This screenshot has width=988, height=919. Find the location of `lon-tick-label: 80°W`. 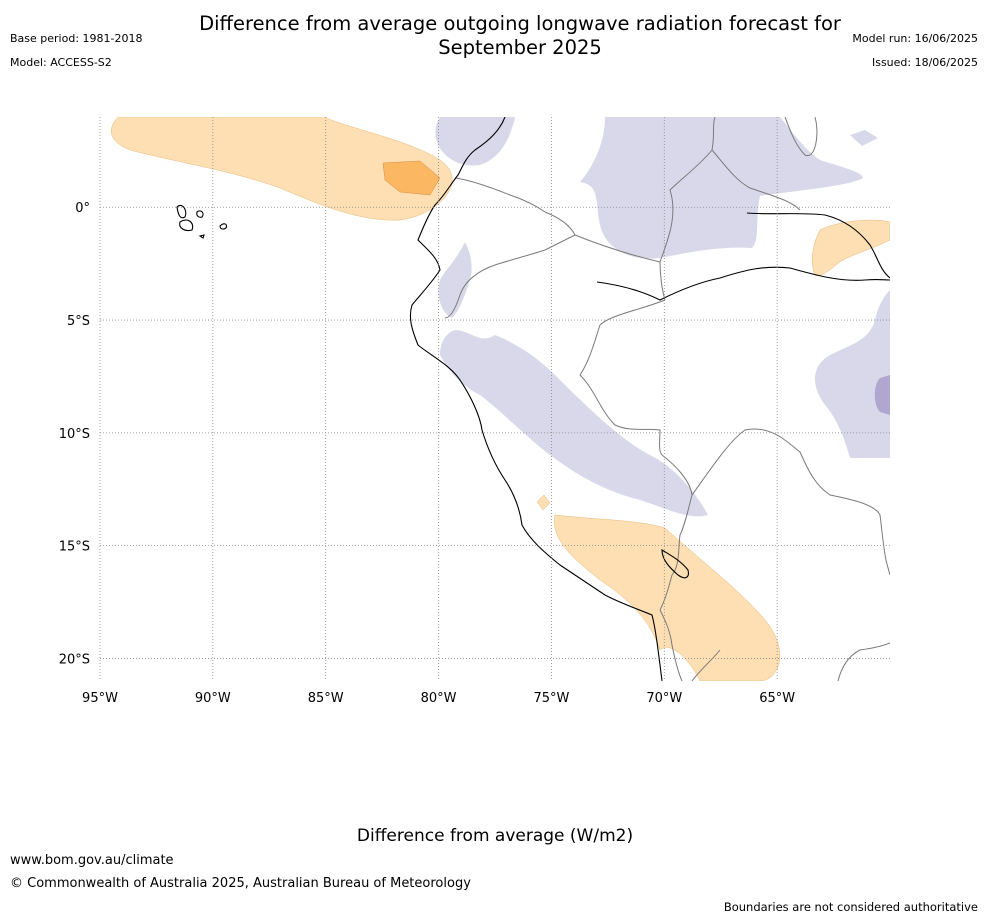

lon-tick-label: 80°W is located at coordinates (439, 698).